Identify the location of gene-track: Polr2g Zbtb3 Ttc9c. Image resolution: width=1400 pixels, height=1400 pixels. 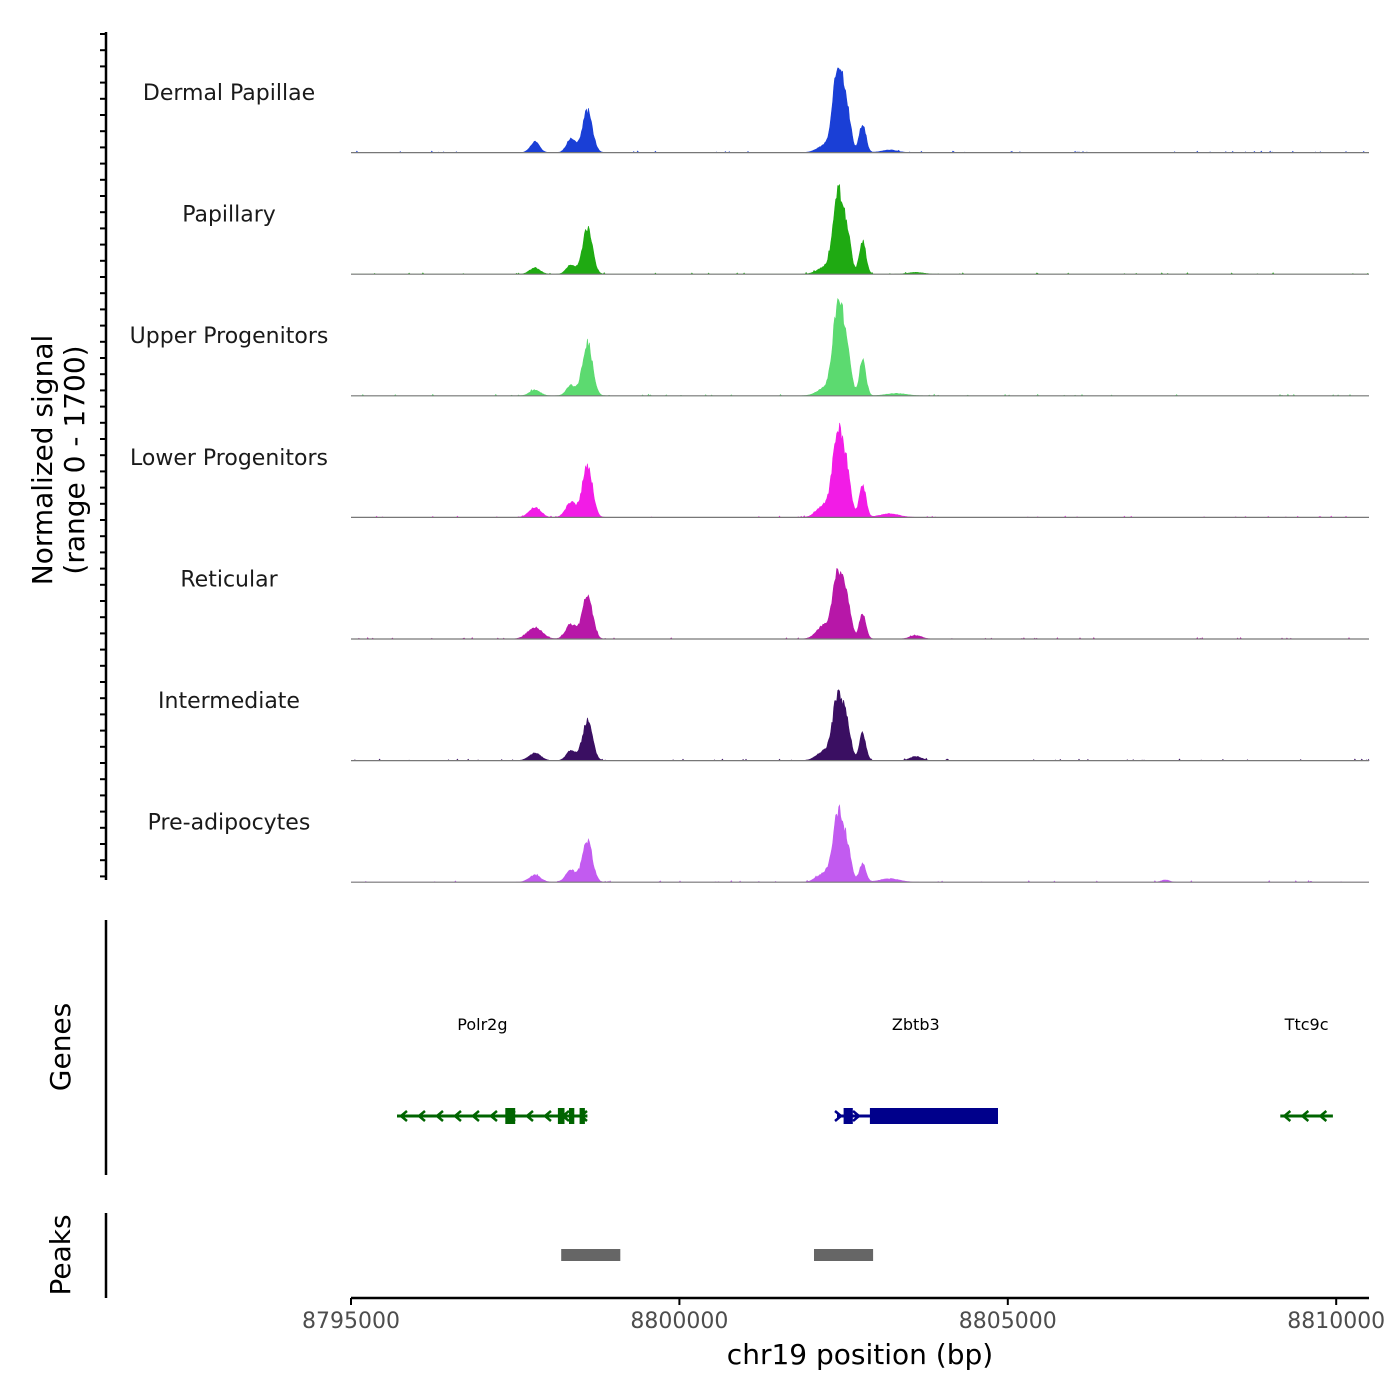
(865, 1069).